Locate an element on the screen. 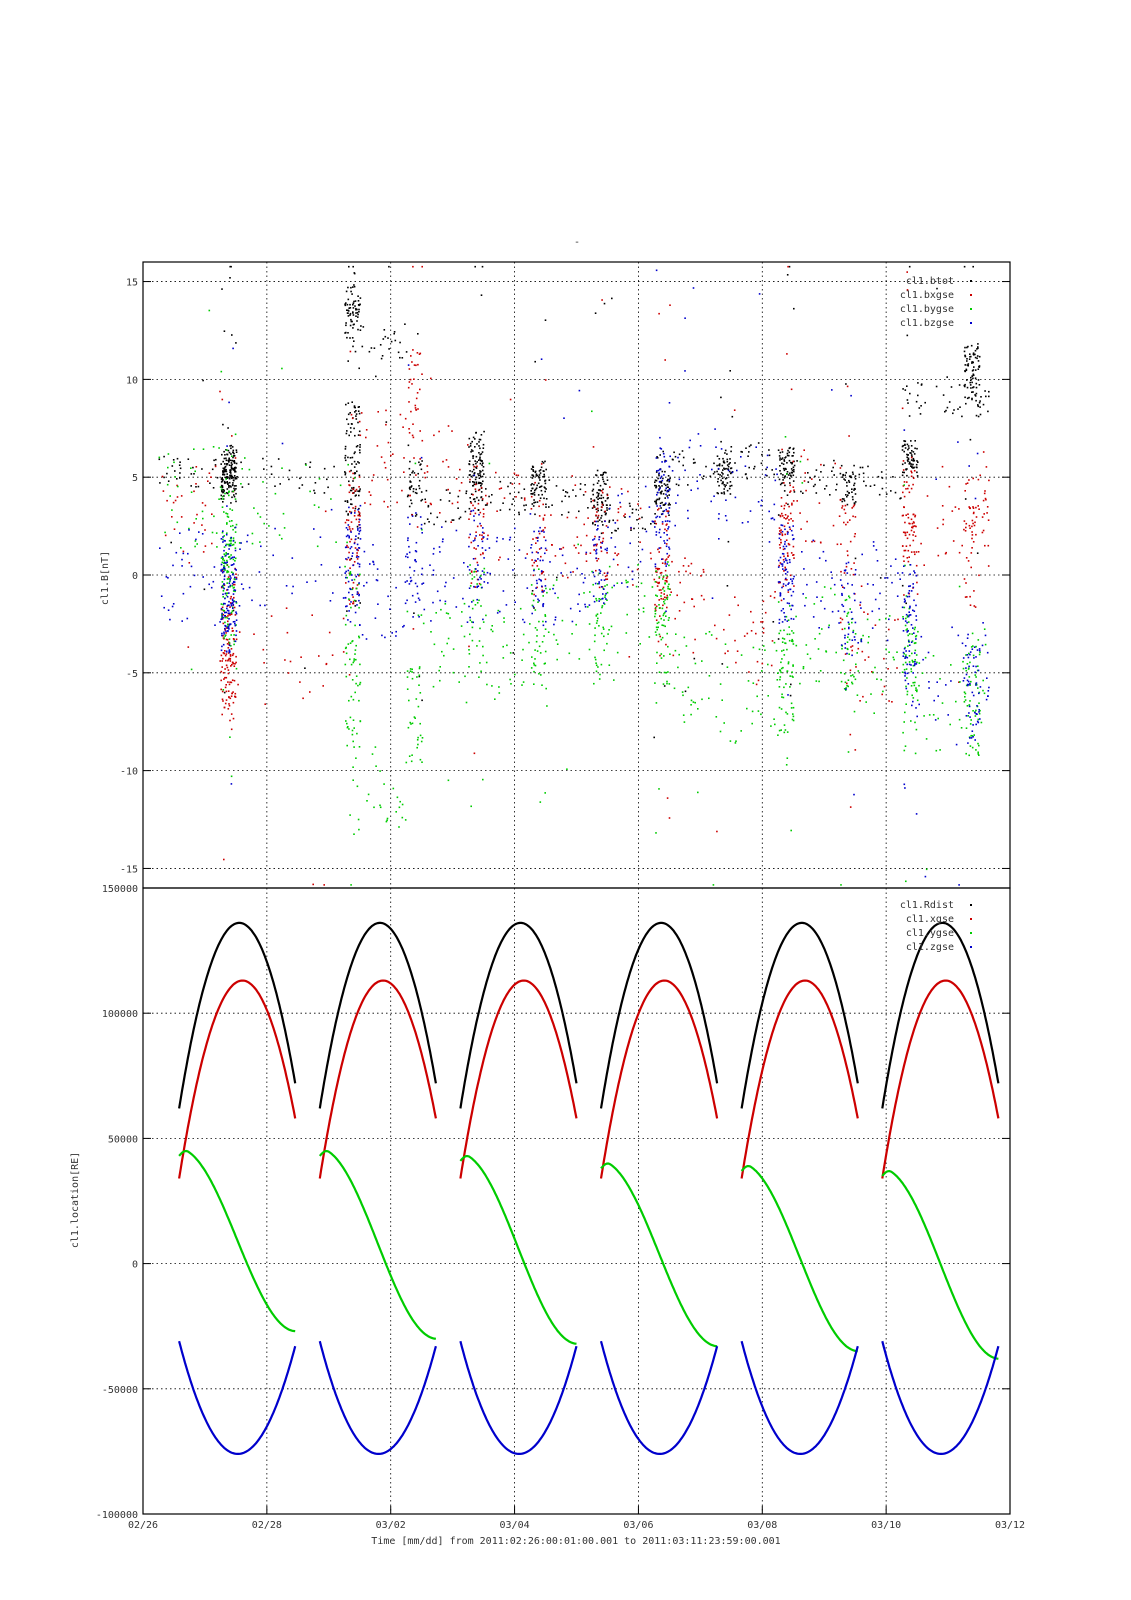 The height and width of the screenshot is (1600, 1131). series-Rdist is located at coordinates (589, 1015).